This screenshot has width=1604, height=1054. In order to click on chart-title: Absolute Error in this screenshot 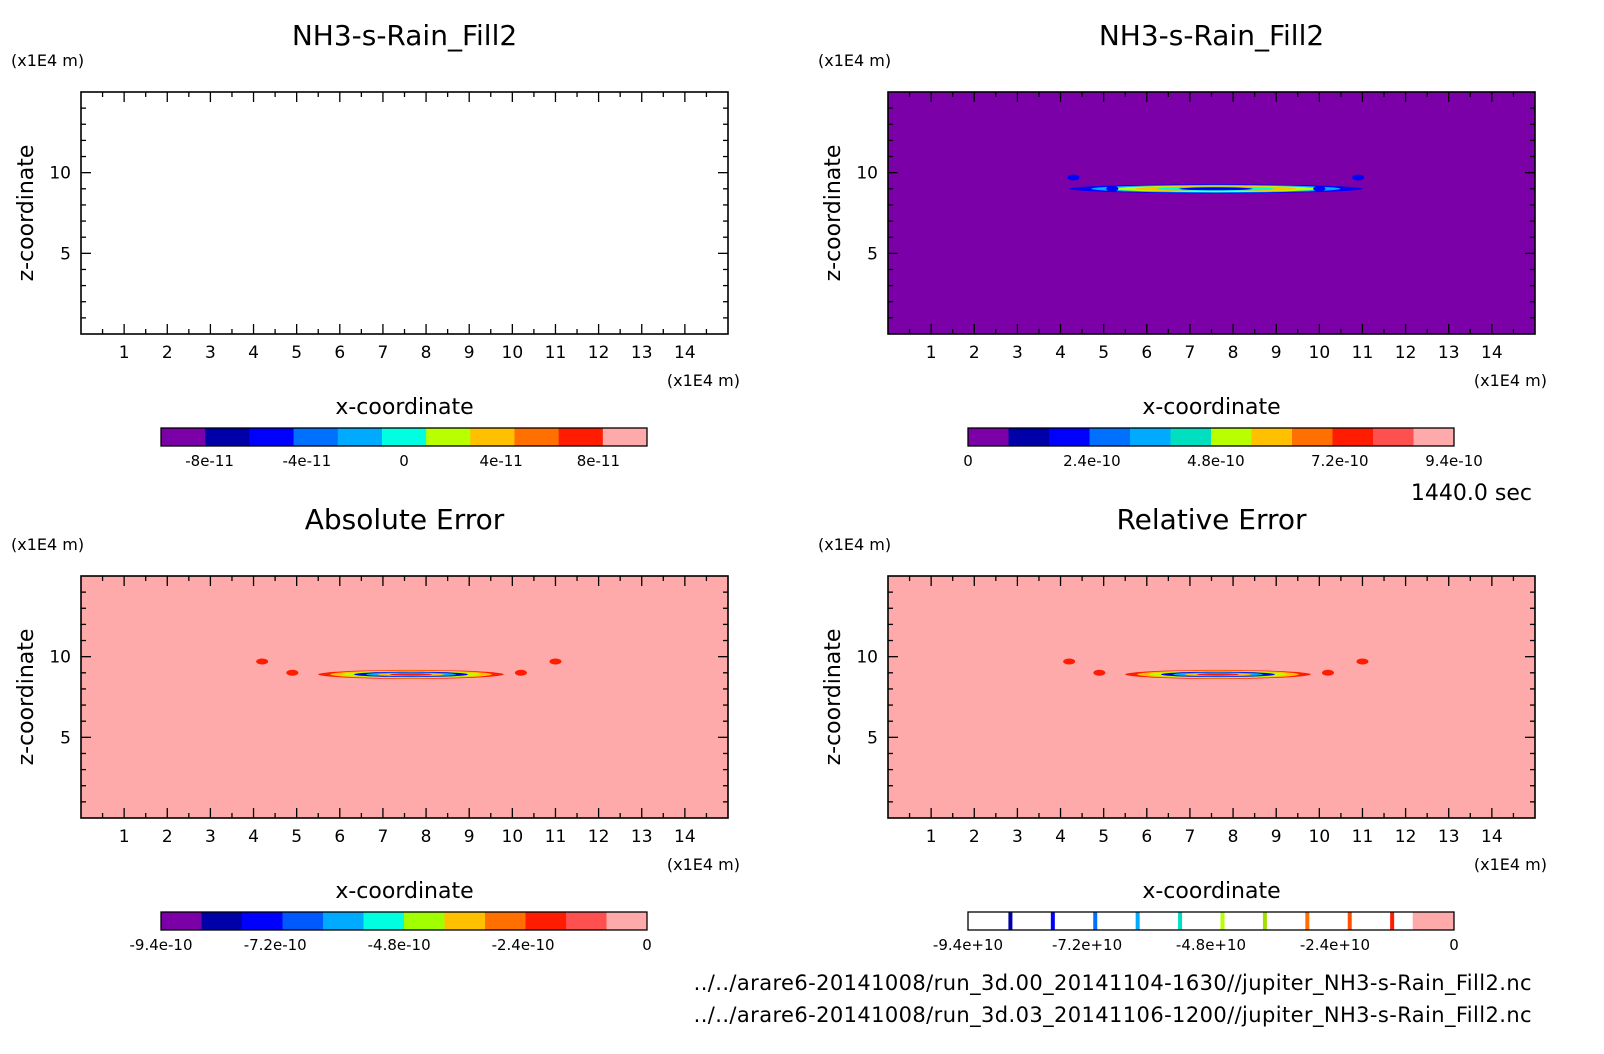, I will do `click(405, 519)`.